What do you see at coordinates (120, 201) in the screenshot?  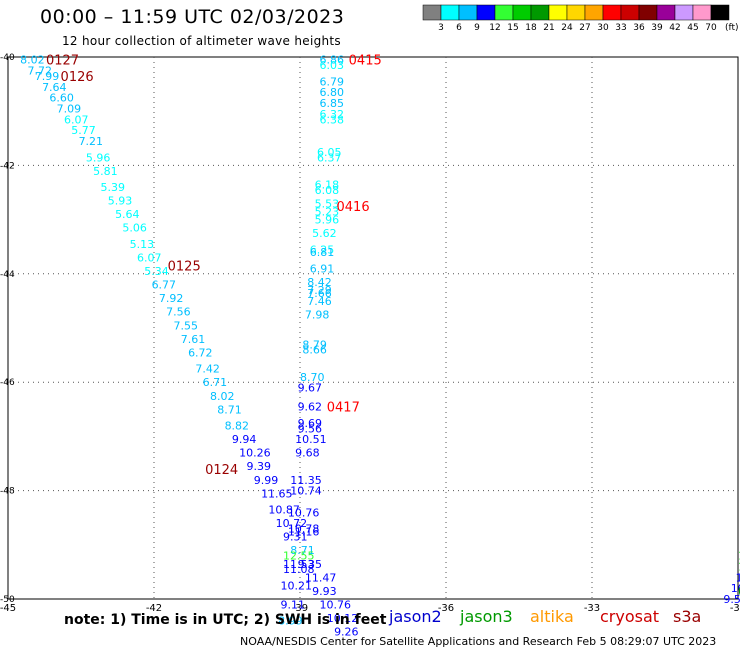 I see `swh-value-label: 5.93` at bounding box center [120, 201].